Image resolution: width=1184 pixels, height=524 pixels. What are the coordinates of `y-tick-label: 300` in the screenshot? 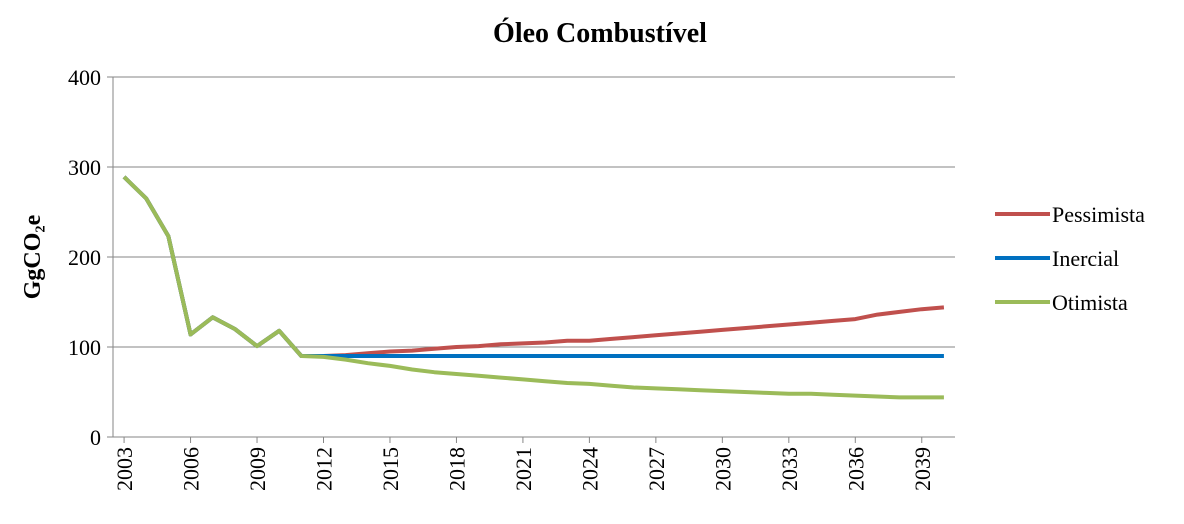 It's located at (84, 167).